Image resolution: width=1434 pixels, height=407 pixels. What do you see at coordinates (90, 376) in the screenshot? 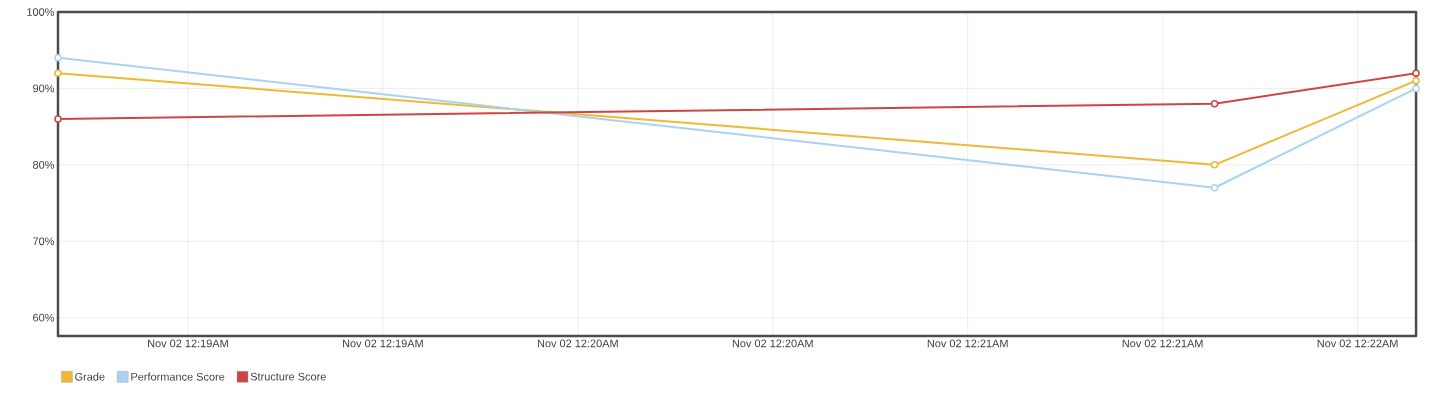
I see `legend-label: Grade` at bounding box center [90, 376].